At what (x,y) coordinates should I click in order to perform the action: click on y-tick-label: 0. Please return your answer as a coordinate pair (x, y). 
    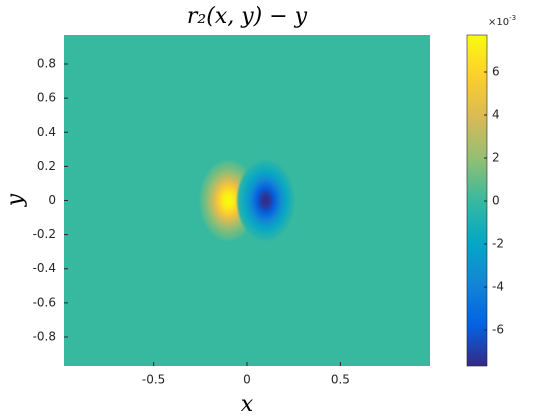
    Looking at the image, I should click on (52, 200).